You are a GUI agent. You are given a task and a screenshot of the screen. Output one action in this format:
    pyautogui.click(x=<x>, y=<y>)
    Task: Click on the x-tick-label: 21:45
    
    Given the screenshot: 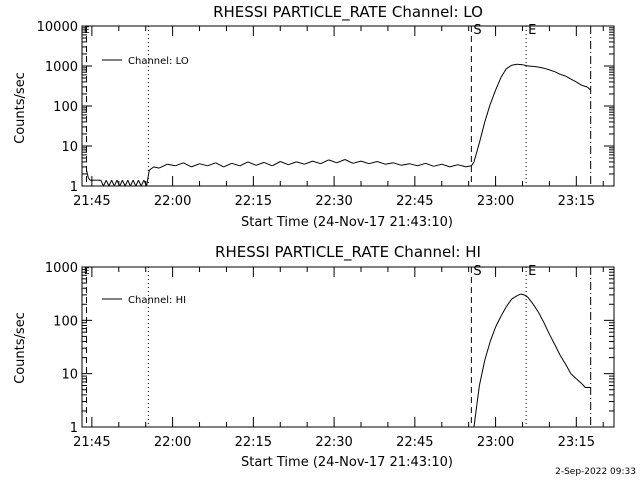 What is the action you would take?
    pyautogui.click(x=91, y=201)
    